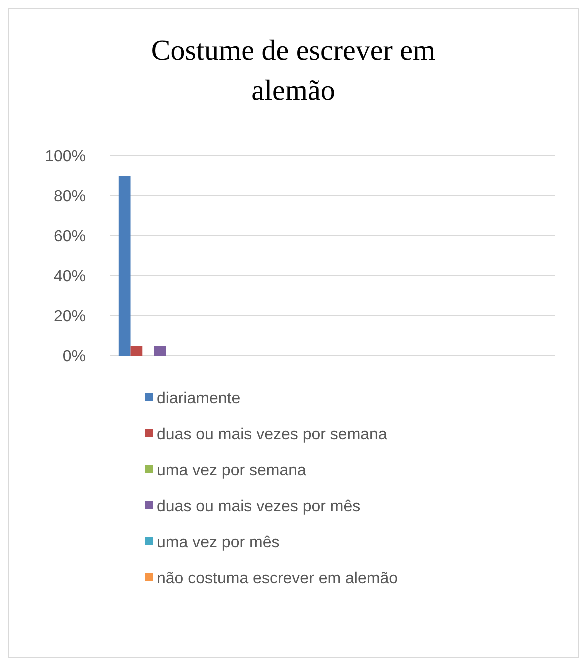 Image resolution: width=587 pixels, height=666 pixels. Describe the element at coordinates (259, 507) in the screenshot. I see `legend-label: duas ou mais vezes por mês` at that location.